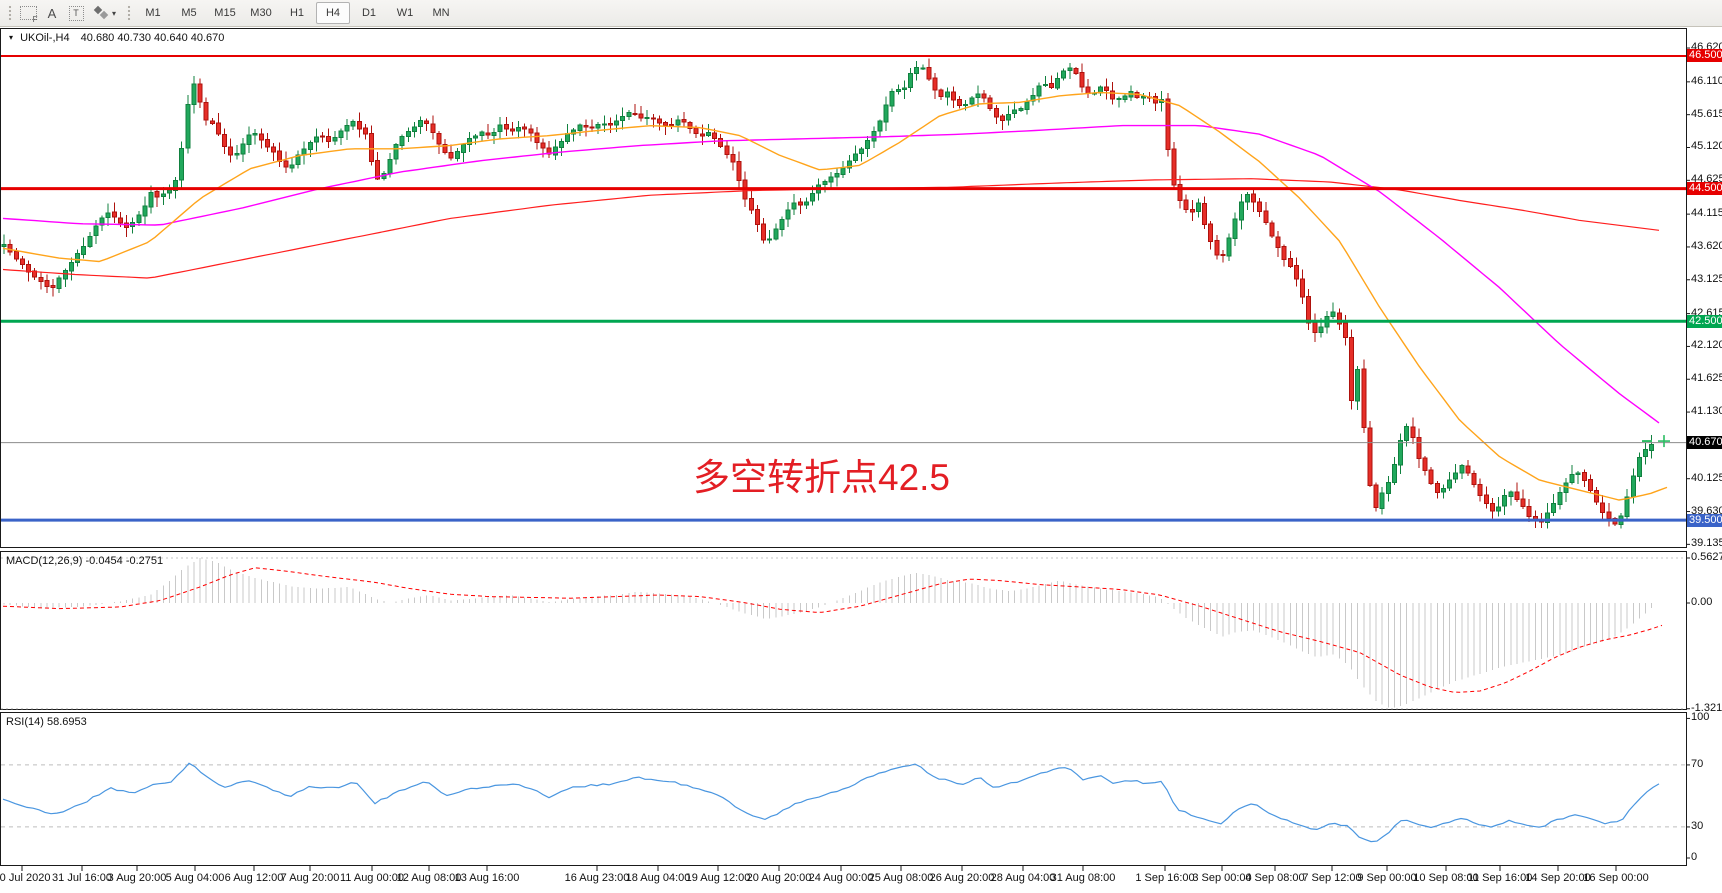 The height and width of the screenshot is (893, 1722). I want to click on timeframe-button-h1: H1, so click(297, 13).